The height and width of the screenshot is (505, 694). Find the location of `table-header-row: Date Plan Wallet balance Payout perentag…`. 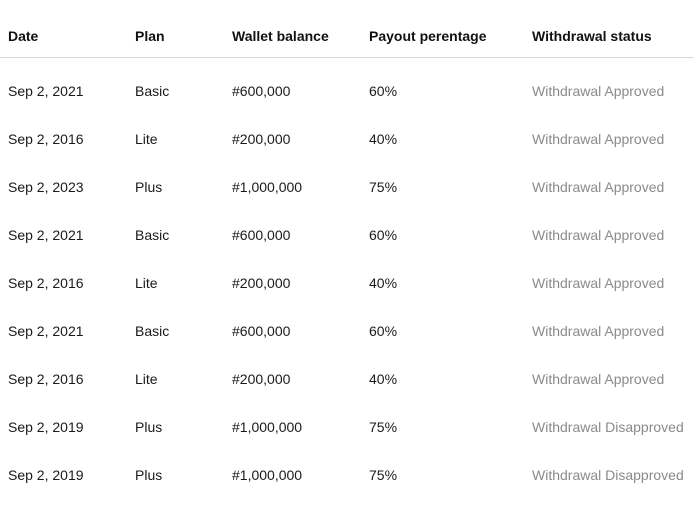

table-header-row: Date Plan Wallet balance Payout perentag… is located at coordinates (347, 29).